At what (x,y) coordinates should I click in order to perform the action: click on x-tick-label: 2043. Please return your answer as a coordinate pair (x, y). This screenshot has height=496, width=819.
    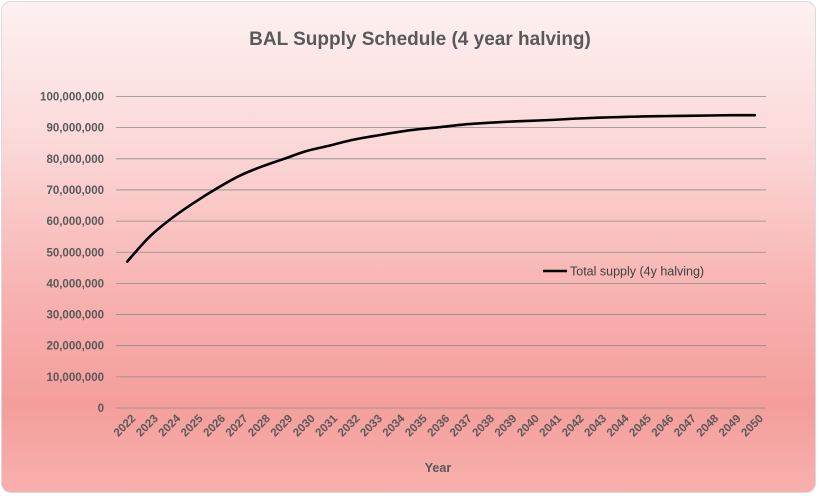
    Looking at the image, I should click on (596, 426).